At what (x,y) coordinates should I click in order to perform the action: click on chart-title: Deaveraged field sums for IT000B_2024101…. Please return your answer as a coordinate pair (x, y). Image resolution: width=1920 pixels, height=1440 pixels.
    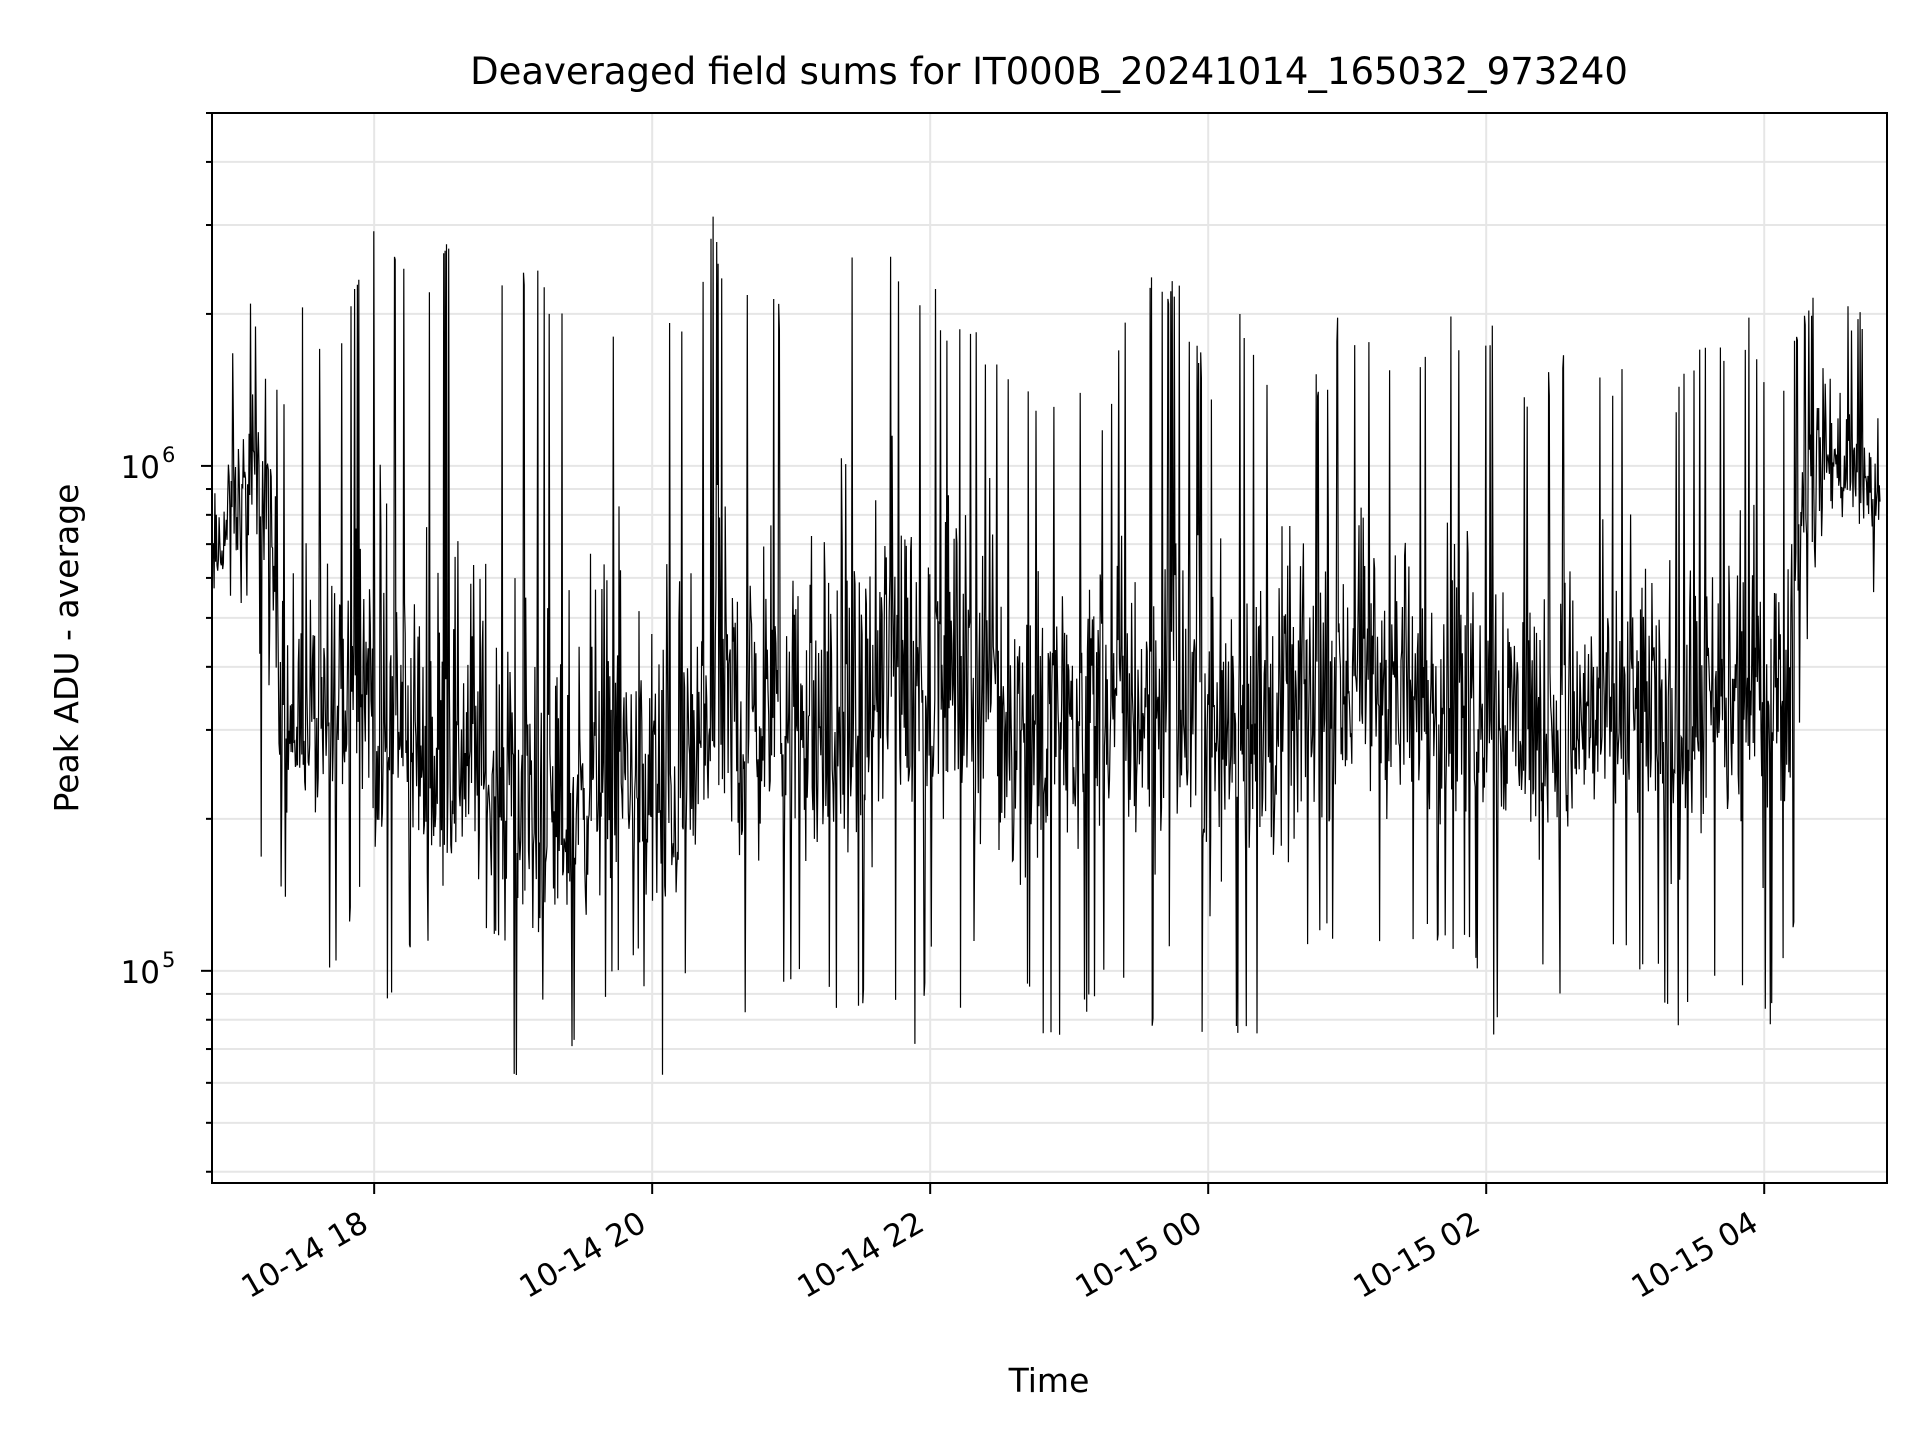
    Looking at the image, I should click on (1049, 71).